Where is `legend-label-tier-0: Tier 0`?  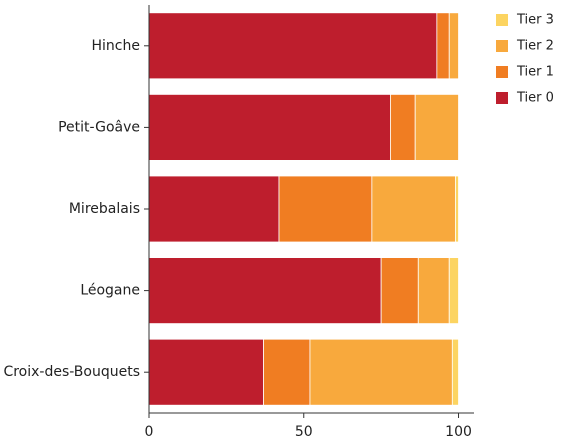
legend-label-tier-0: Tier 0 is located at coordinates (535, 98).